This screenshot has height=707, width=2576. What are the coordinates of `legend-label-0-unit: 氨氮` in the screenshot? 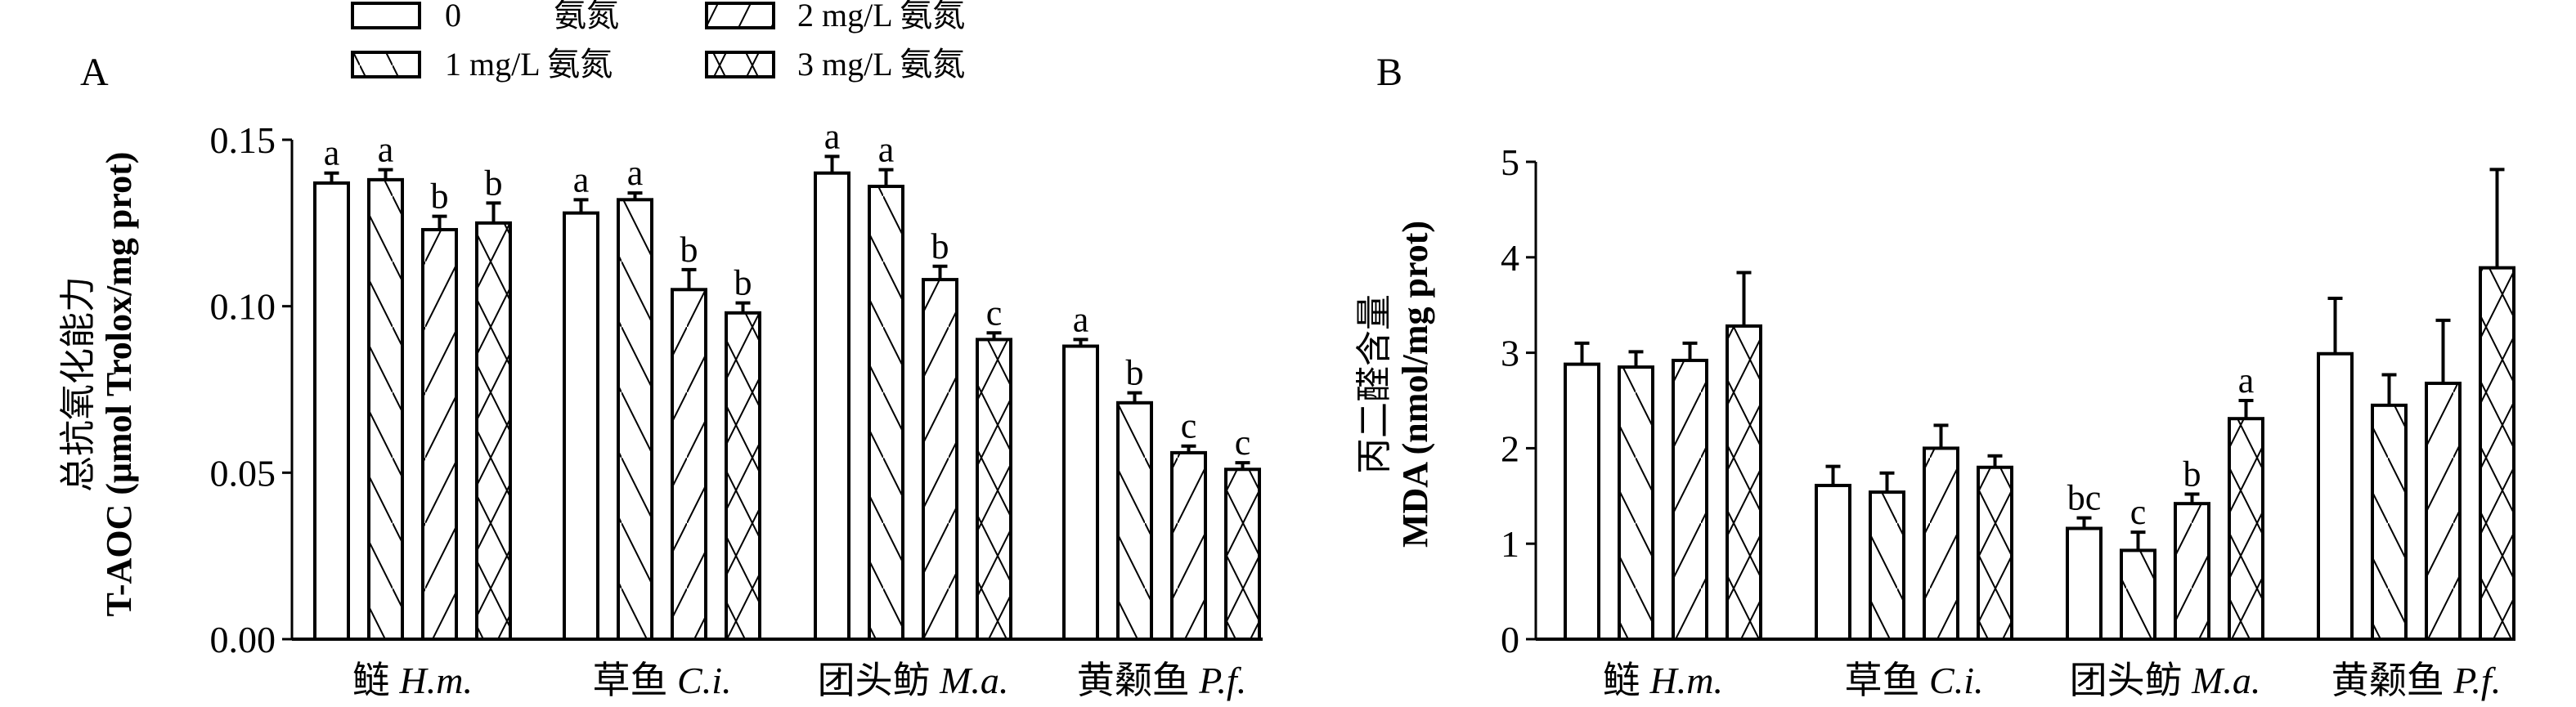 It's located at (586, 17).